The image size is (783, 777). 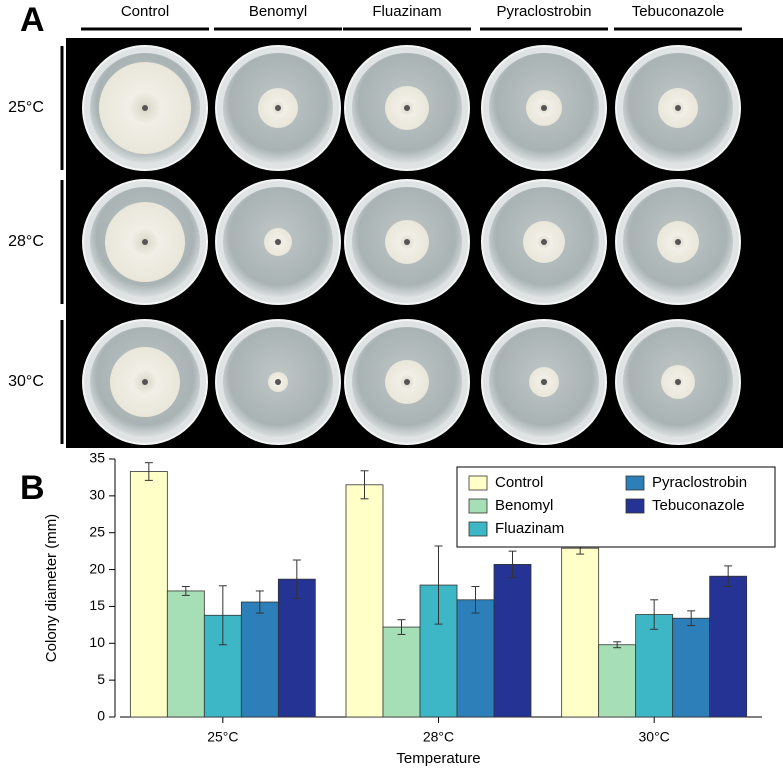 What do you see at coordinates (97, 568) in the screenshot?
I see `y-tick-label: 20` at bounding box center [97, 568].